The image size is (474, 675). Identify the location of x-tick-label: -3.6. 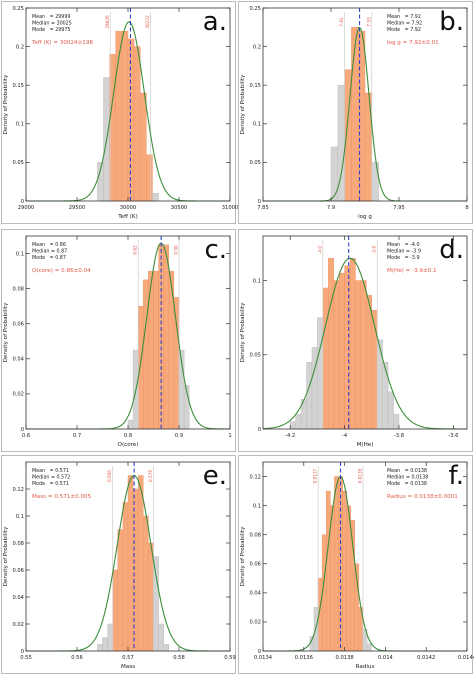
(453, 436).